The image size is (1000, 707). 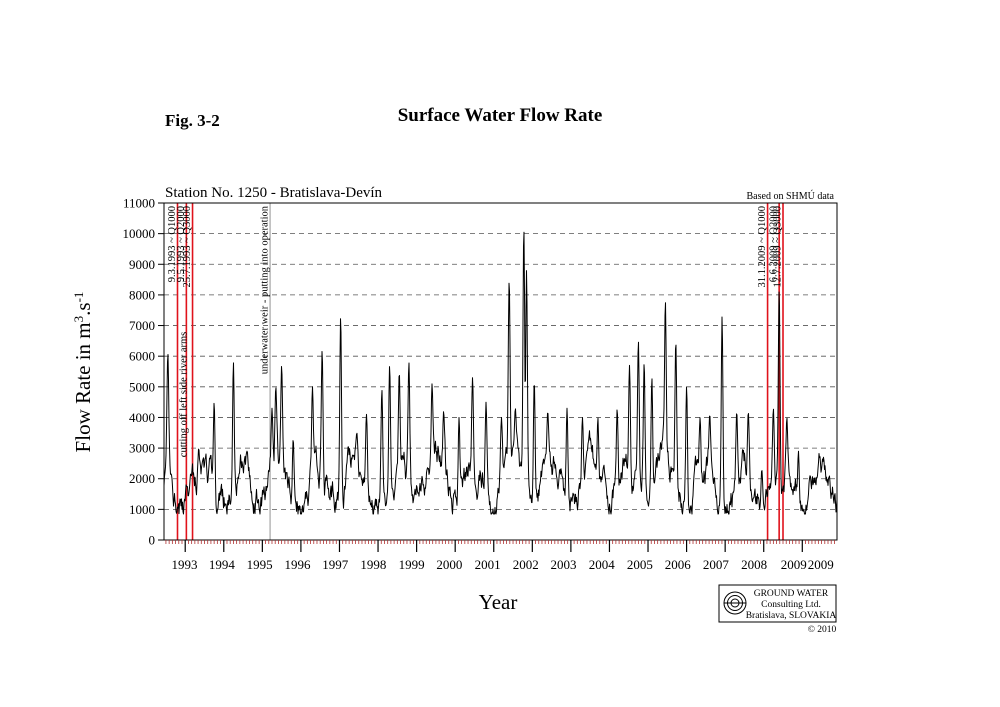 I want to click on y-tick-label: 2000, so click(x=142, y=478).